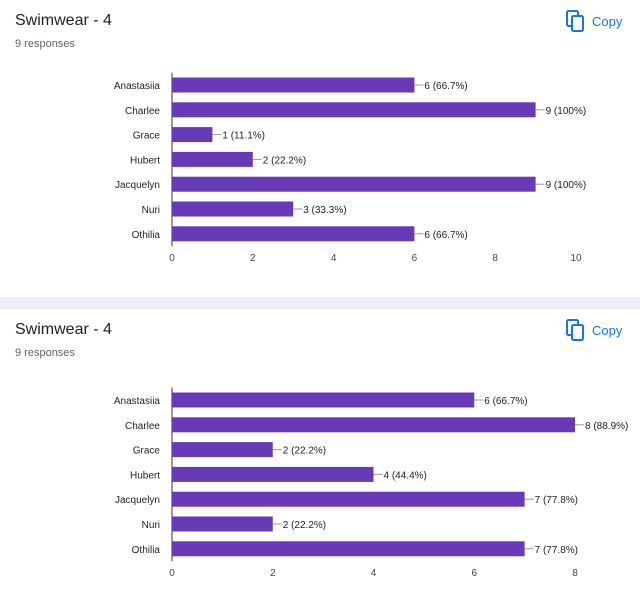 Image resolution: width=640 pixels, height=591 pixels. Describe the element at coordinates (405, 475) in the screenshot. I see `data-label: 4 (44.4%)` at that location.